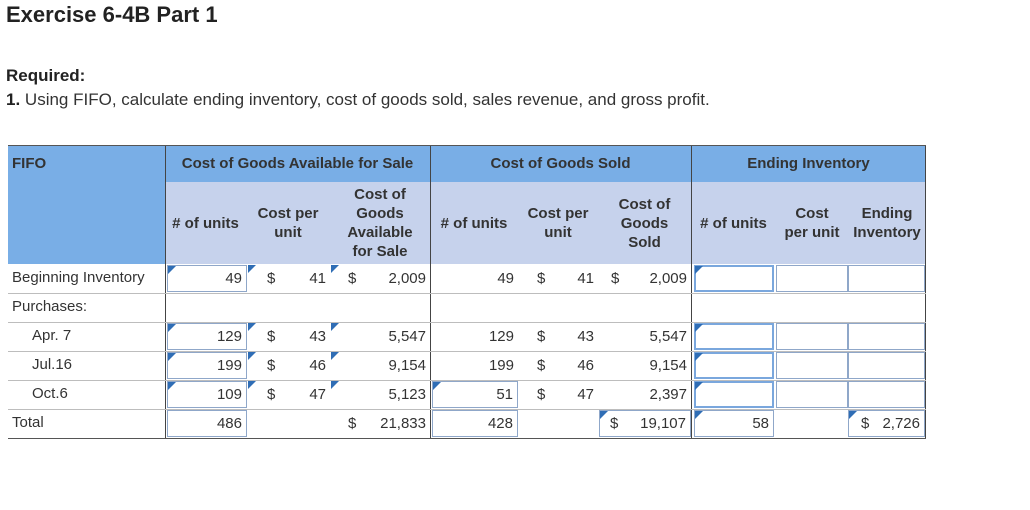  What do you see at coordinates (28, 422) in the screenshot?
I see `row-label-total: Total` at bounding box center [28, 422].